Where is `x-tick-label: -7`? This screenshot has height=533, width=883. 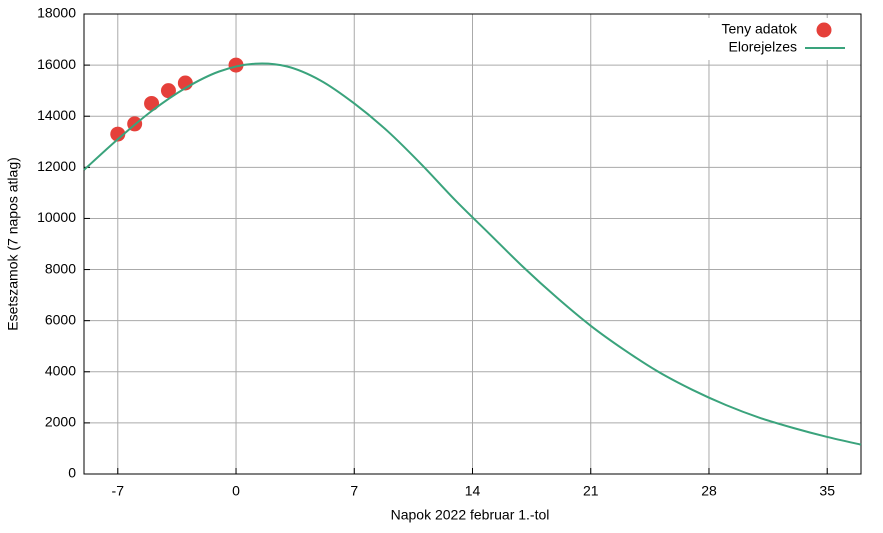
x-tick-label: -7 is located at coordinates (118, 491).